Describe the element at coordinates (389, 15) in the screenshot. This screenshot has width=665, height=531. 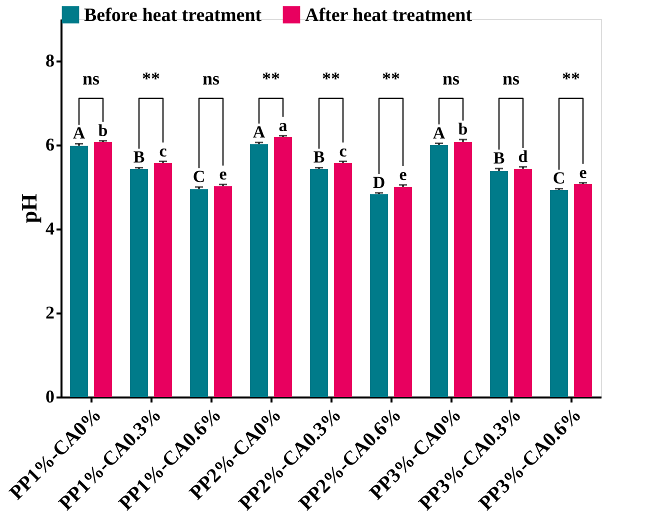
I see `legend-label: After heat treatment` at that location.